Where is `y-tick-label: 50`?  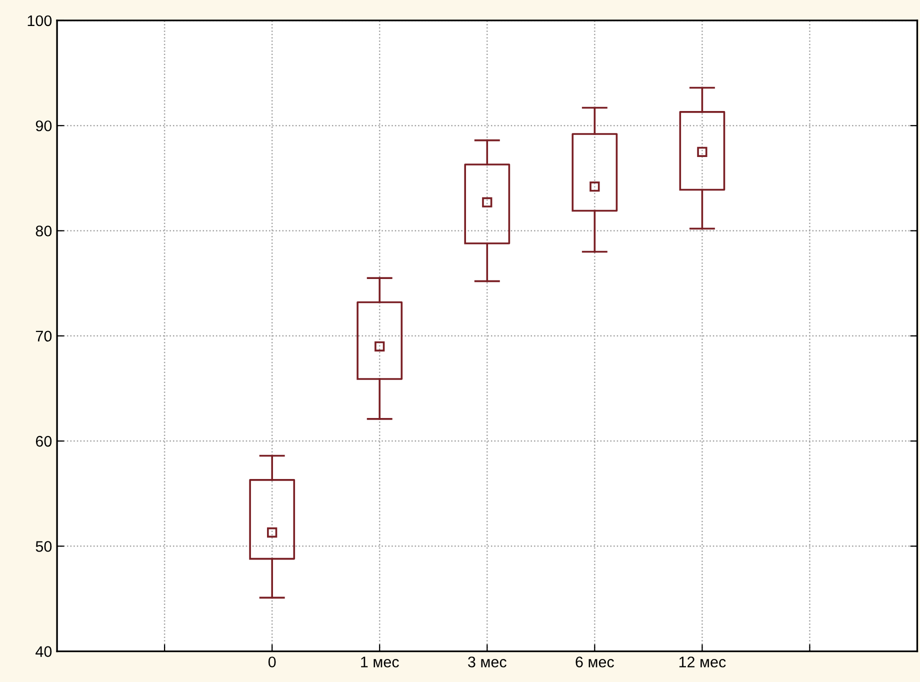 y-tick-label: 50 is located at coordinates (44, 546).